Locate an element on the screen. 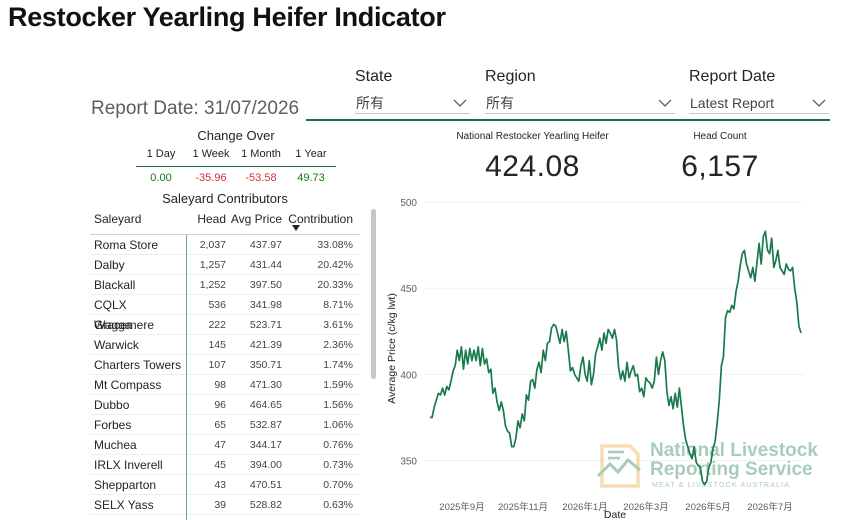 This screenshot has width=864, height=520. x-tick-label: 2026年5月 is located at coordinates (707, 507).